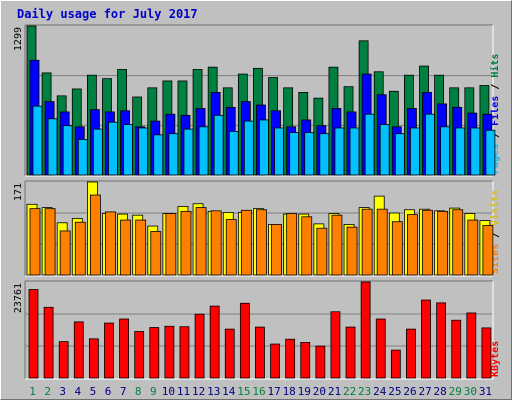 The image size is (512, 400). Describe the element at coordinates (198, 391) in the screenshot. I see `day-label-12: 12` at that location.